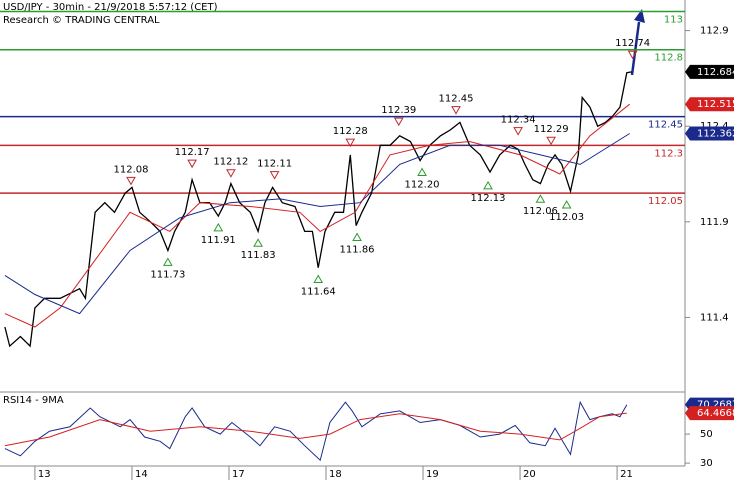  What do you see at coordinates (432, 474) in the screenshot?
I see `x-tick-label: 19` at bounding box center [432, 474].